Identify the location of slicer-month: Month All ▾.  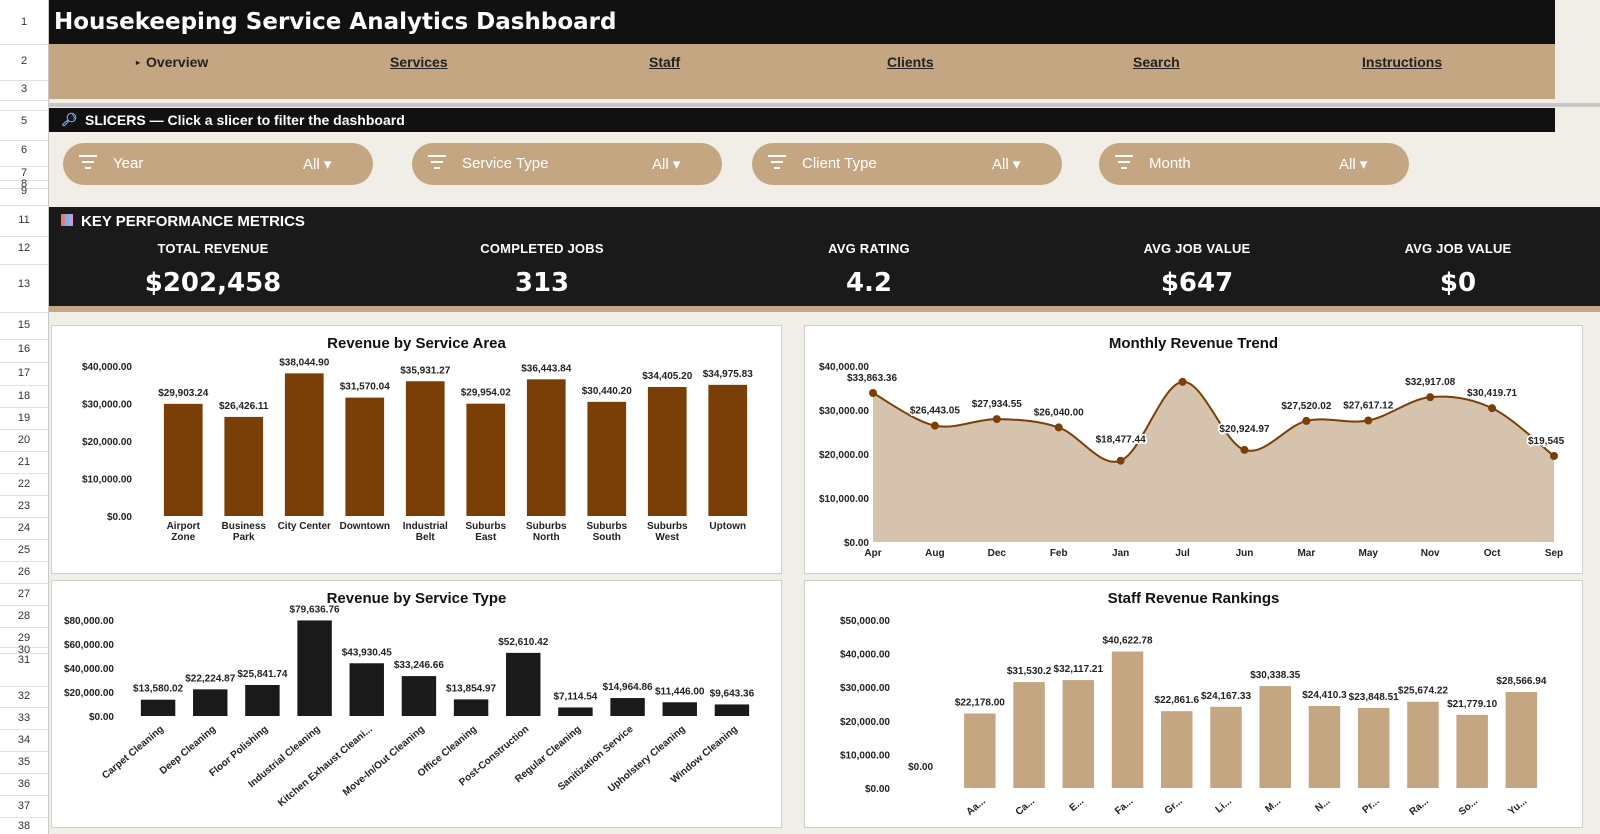
(1254, 164).